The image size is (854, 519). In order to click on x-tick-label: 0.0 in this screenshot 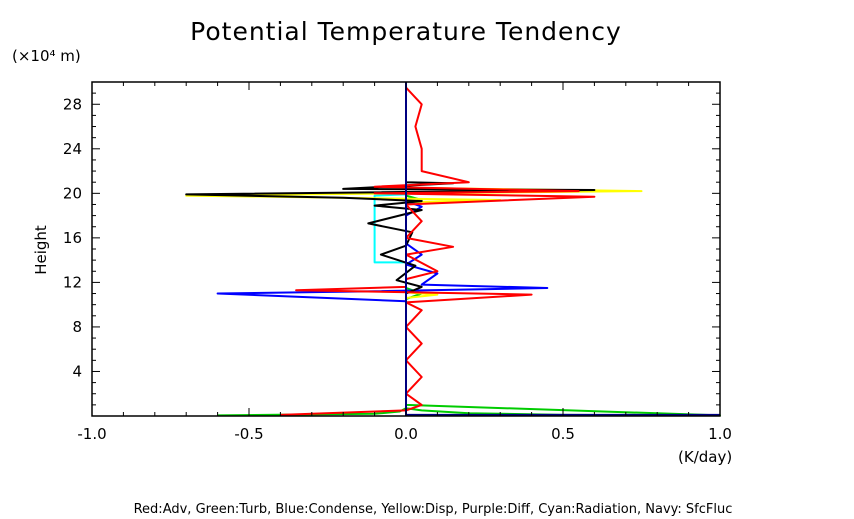, I will do `click(406, 434)`.